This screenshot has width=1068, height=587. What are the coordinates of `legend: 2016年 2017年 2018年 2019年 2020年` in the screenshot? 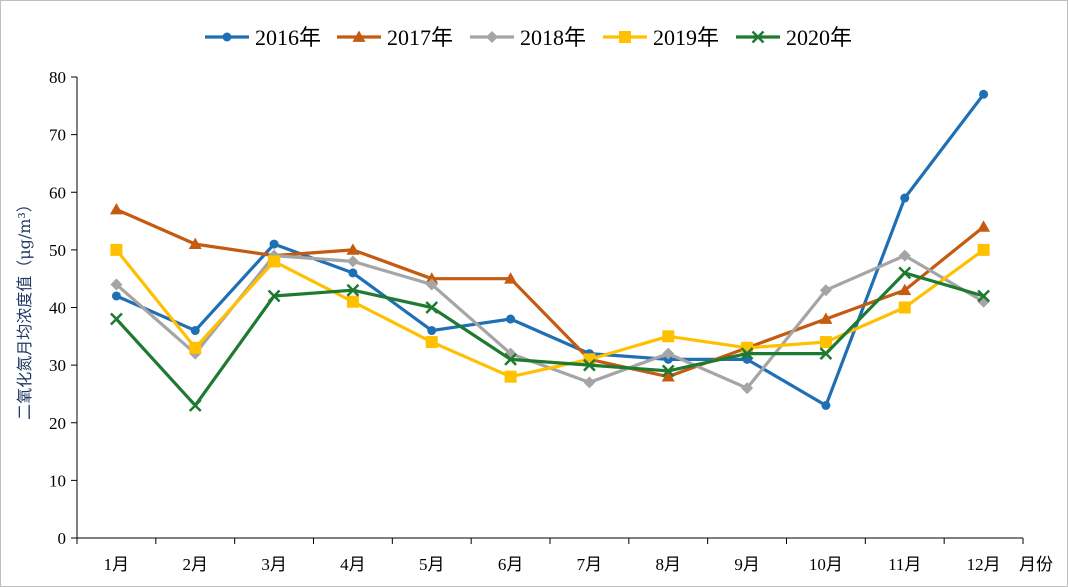 It's located at (528, 37).